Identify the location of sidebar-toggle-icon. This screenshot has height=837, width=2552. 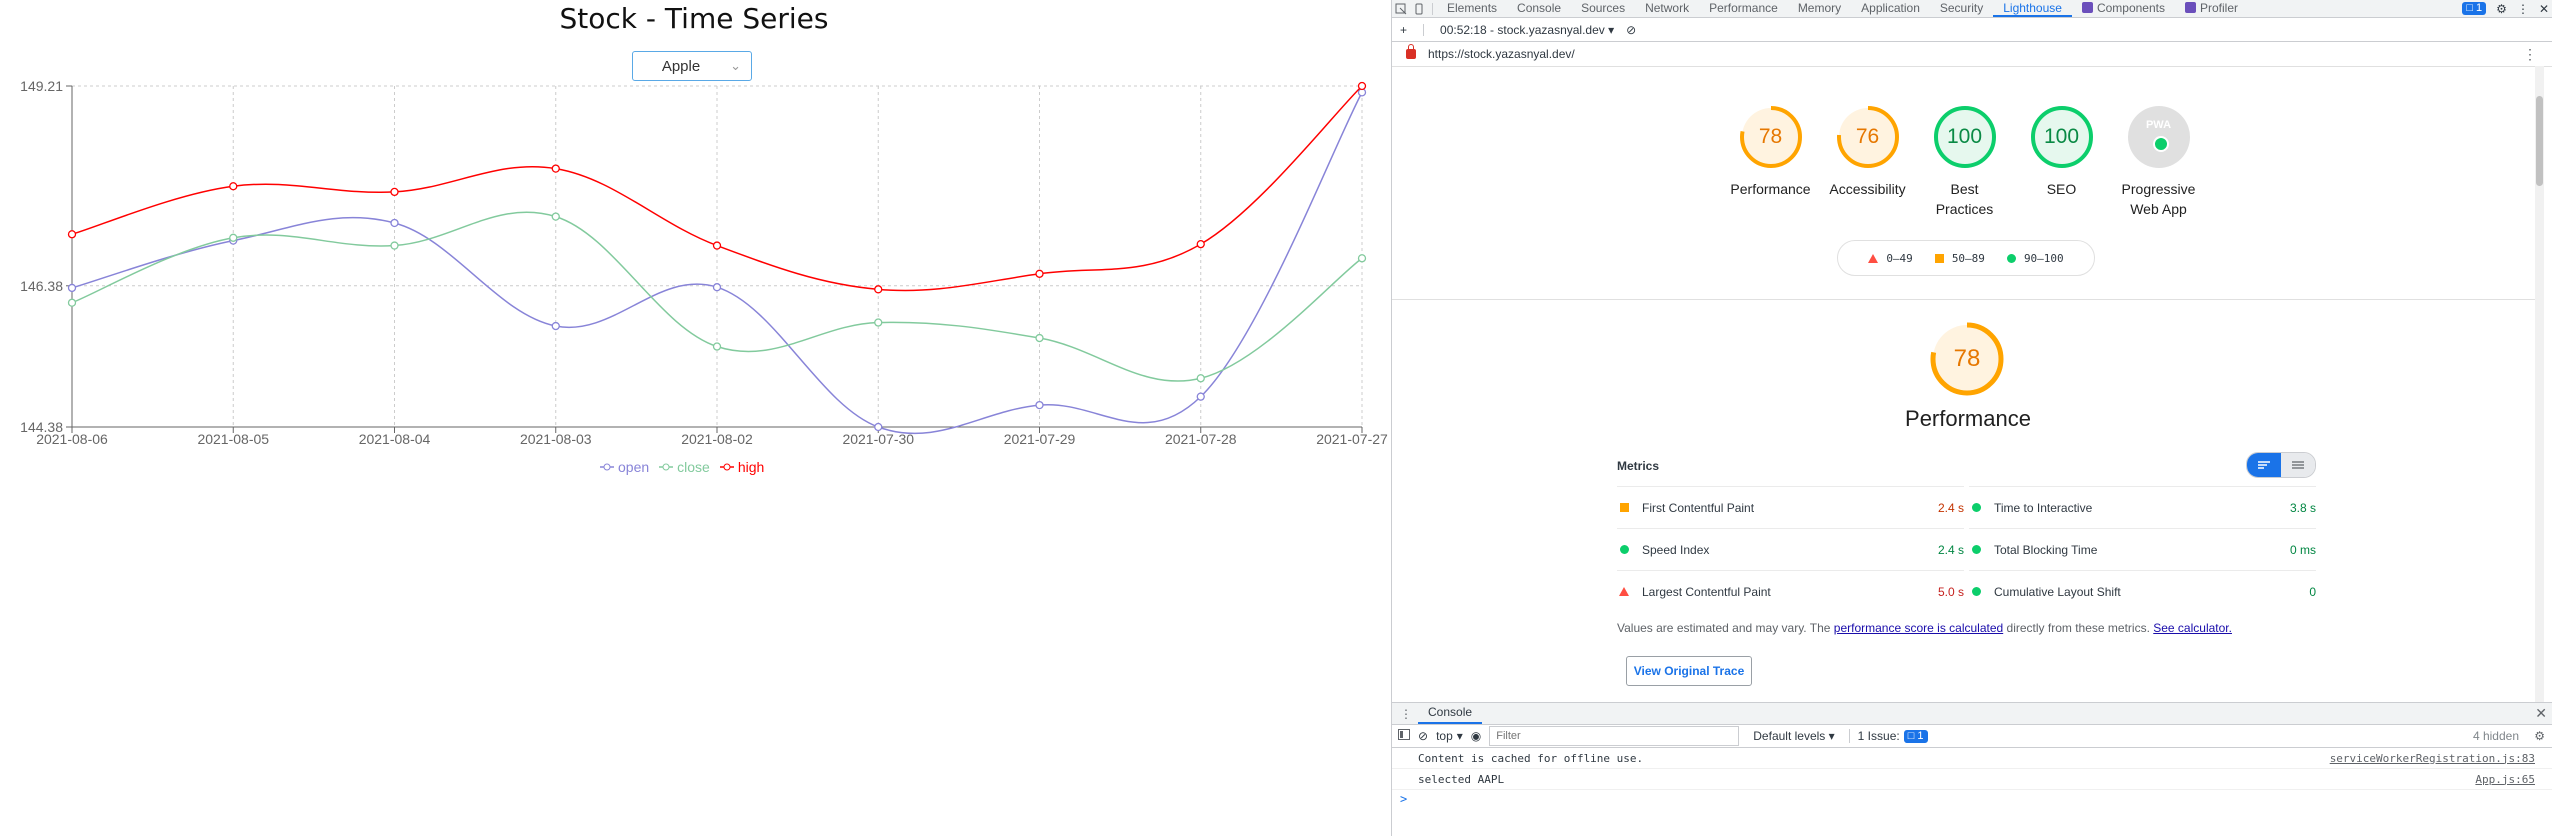
(1404, 736).